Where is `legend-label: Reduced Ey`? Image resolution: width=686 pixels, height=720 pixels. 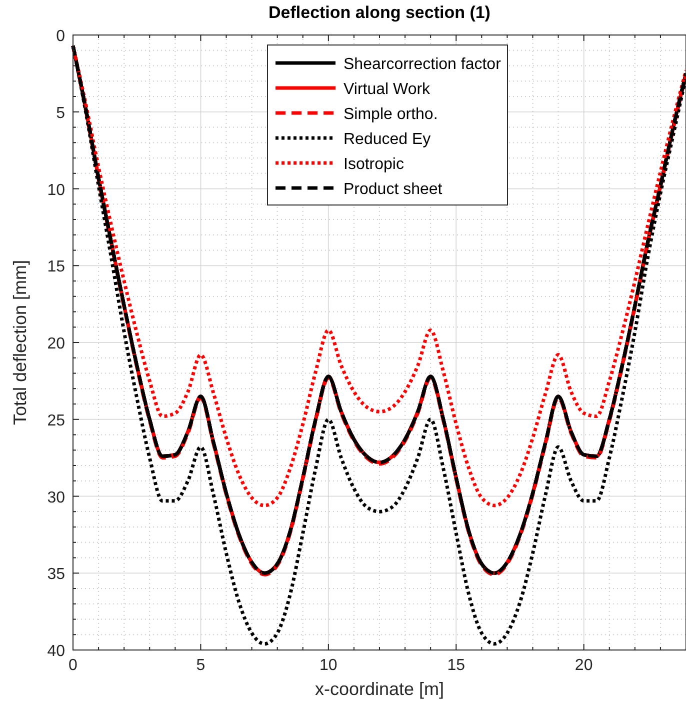
legend-label: Reduced Ey is located at coordinates (387, 139).